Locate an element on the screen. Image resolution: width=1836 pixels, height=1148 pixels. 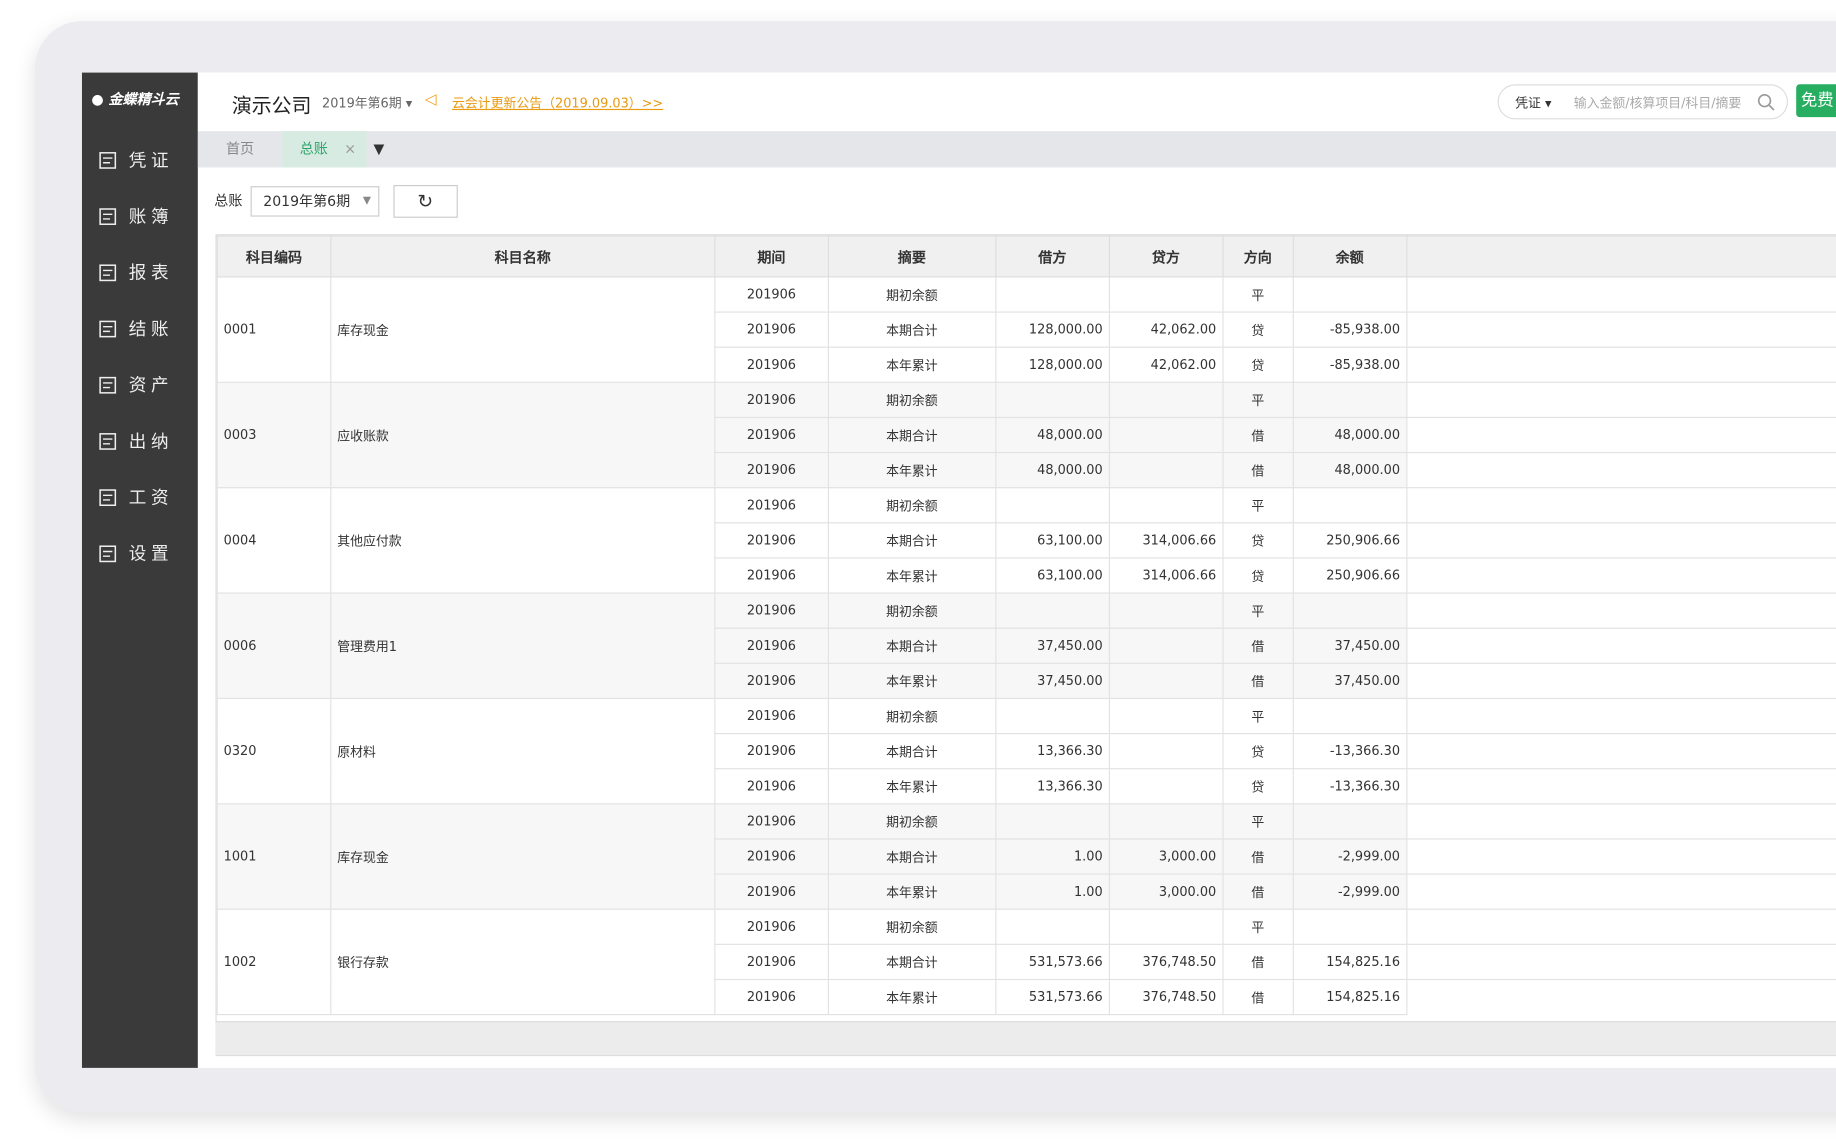
tab: 首页 is located at coordinates (240, 148).